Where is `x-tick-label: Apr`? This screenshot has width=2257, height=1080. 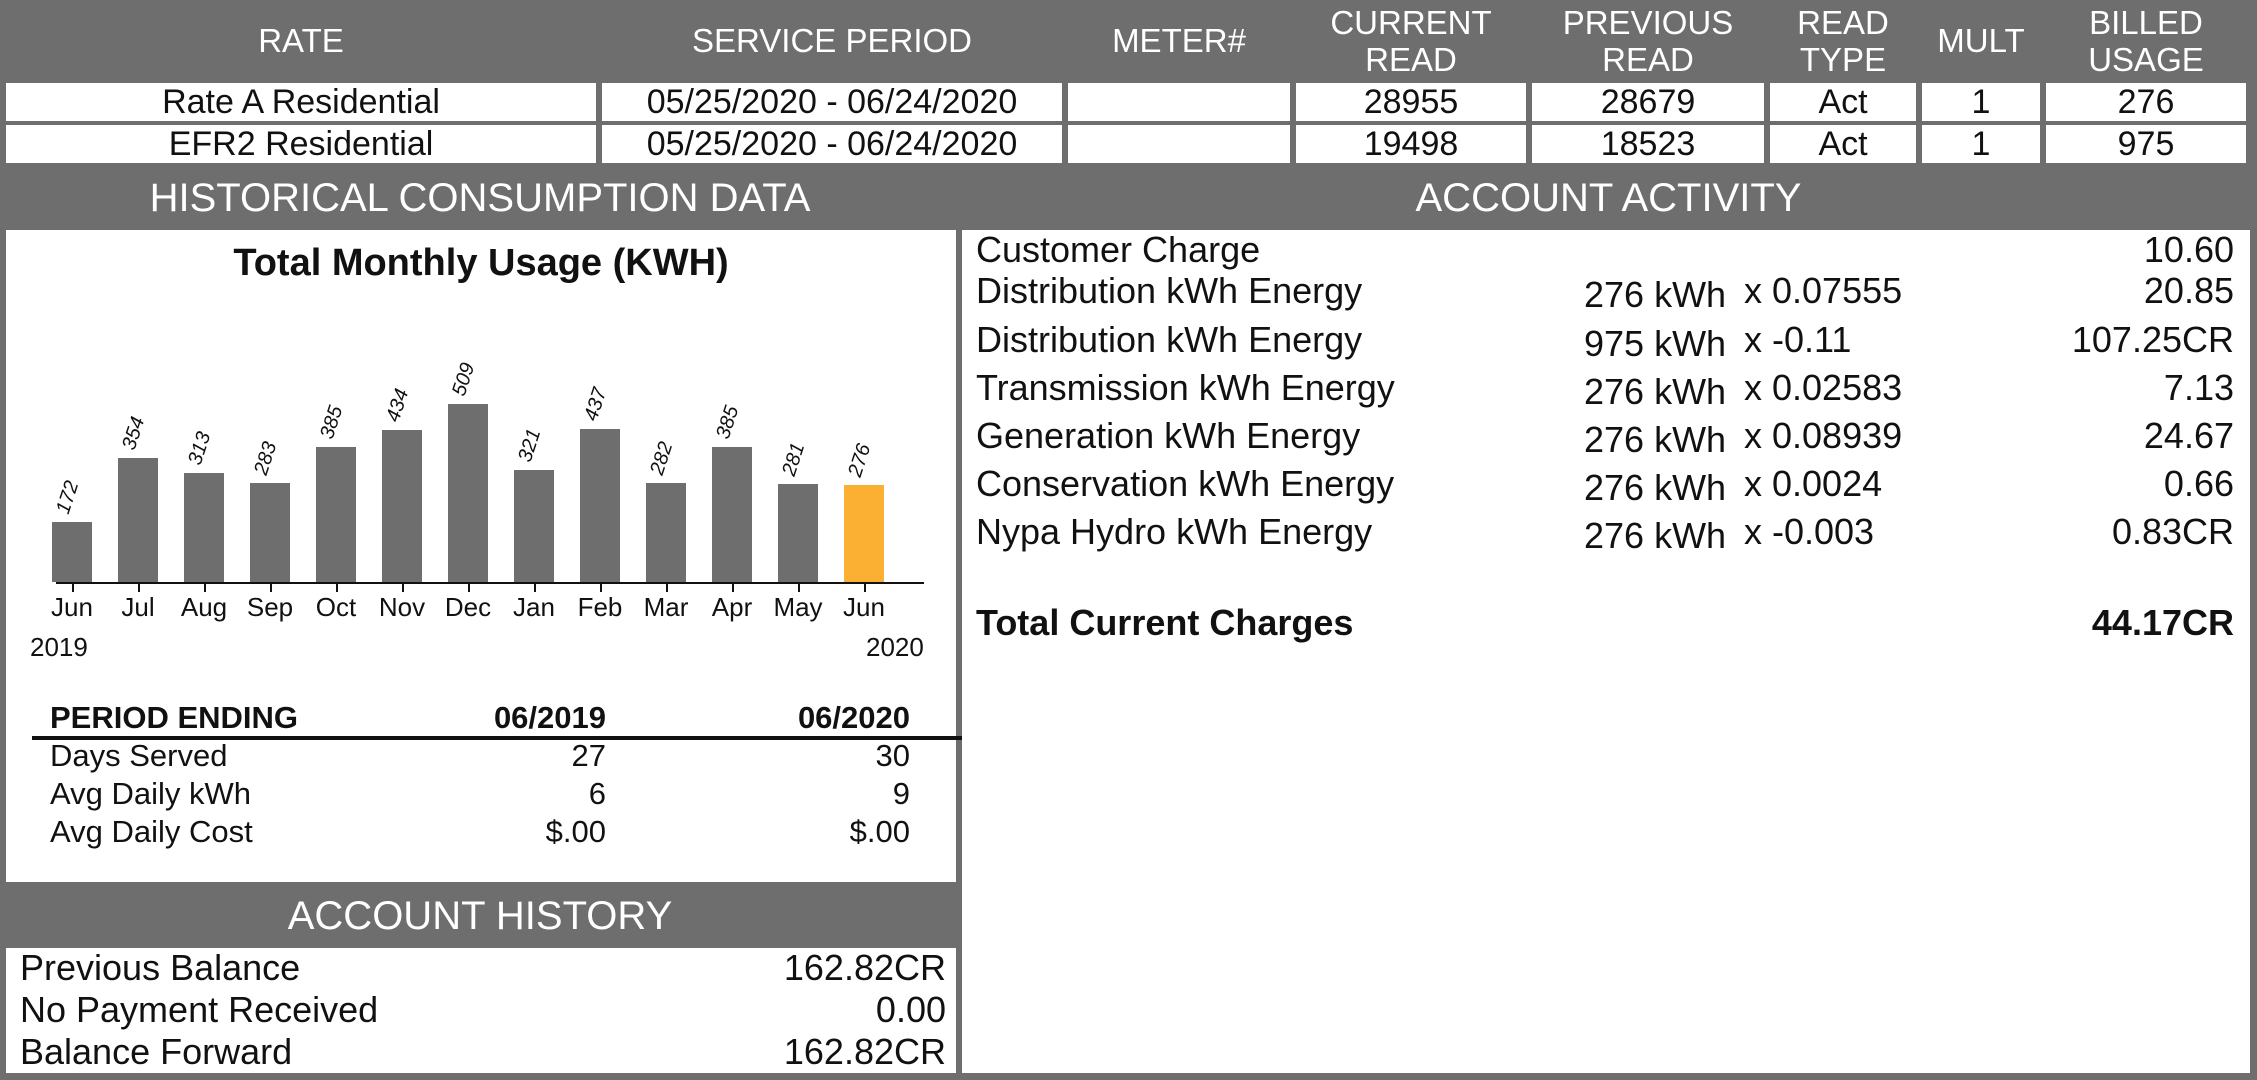
x-tick-label: Apr is located at coordinates (732, 607).